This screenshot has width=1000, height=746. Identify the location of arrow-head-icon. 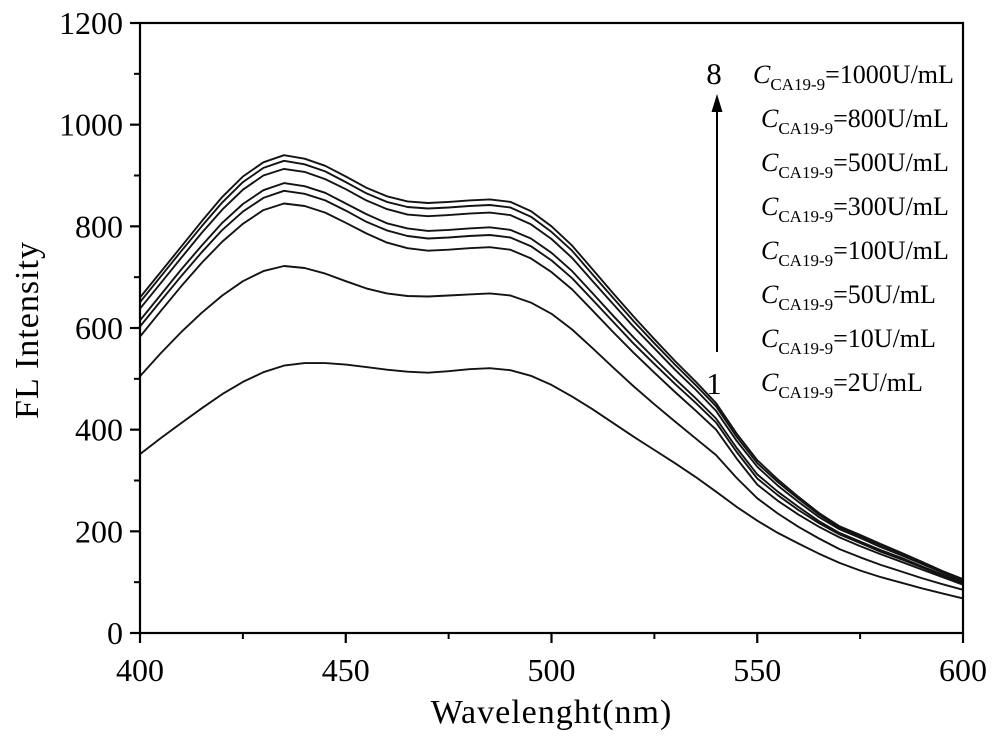
(717, 103).